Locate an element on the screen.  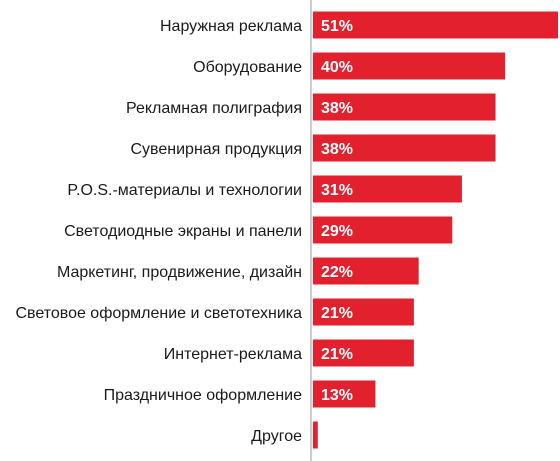
category-label: Светодиодные экраны и панели is located at coordinates (183, 231).